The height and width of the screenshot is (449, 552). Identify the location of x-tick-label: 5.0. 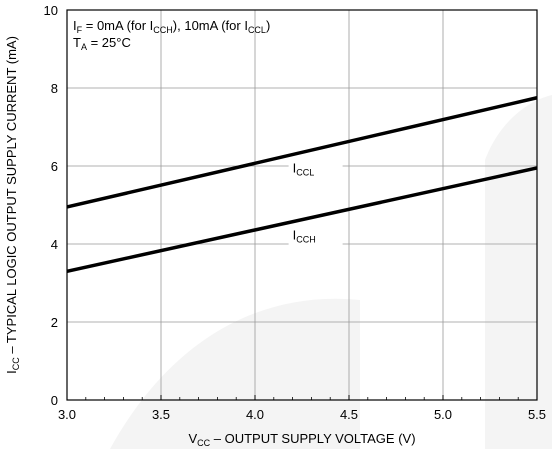
(443, 414).